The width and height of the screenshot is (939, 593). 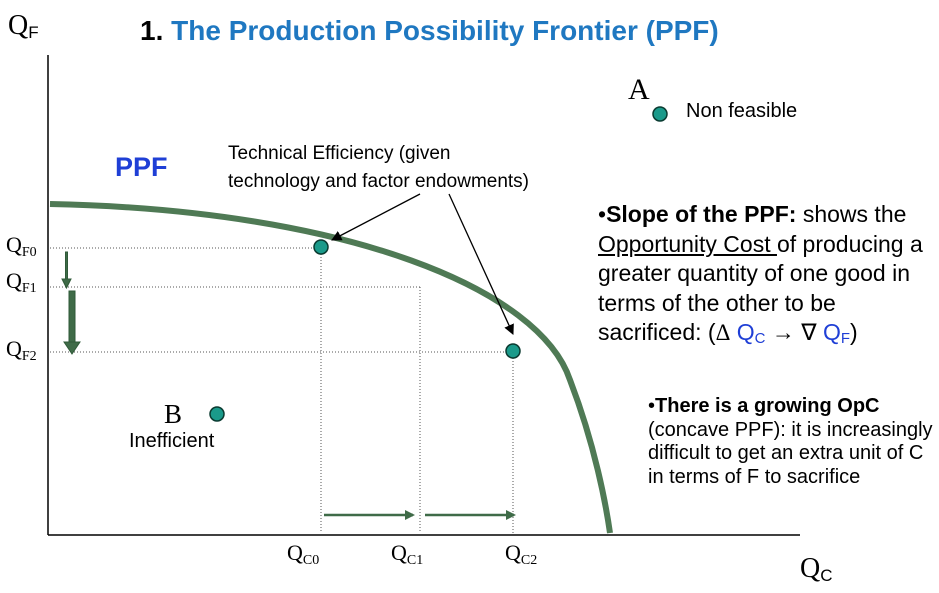 I want to click on qc-symbol: QC, so click(x=751, y=333).